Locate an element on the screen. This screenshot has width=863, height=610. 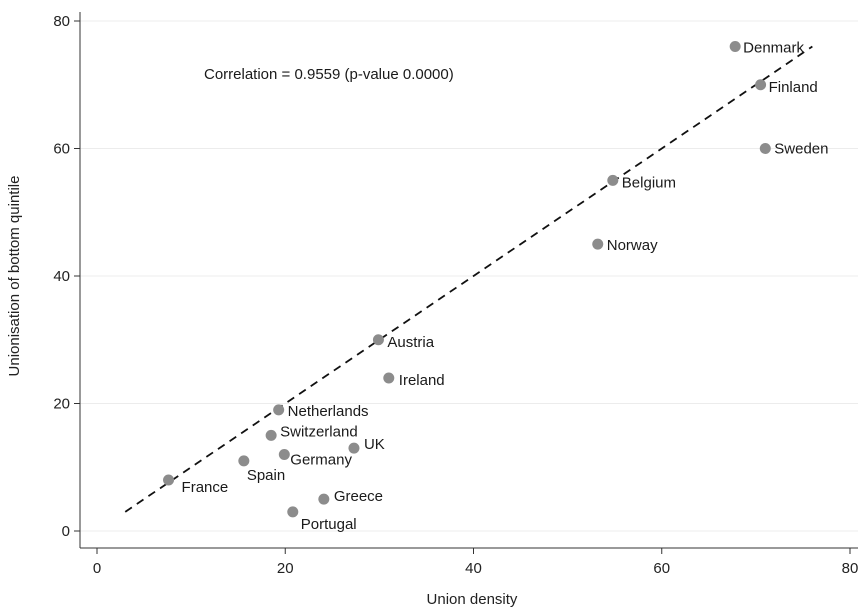
point-switzerland is located at coordinates (271, 435).